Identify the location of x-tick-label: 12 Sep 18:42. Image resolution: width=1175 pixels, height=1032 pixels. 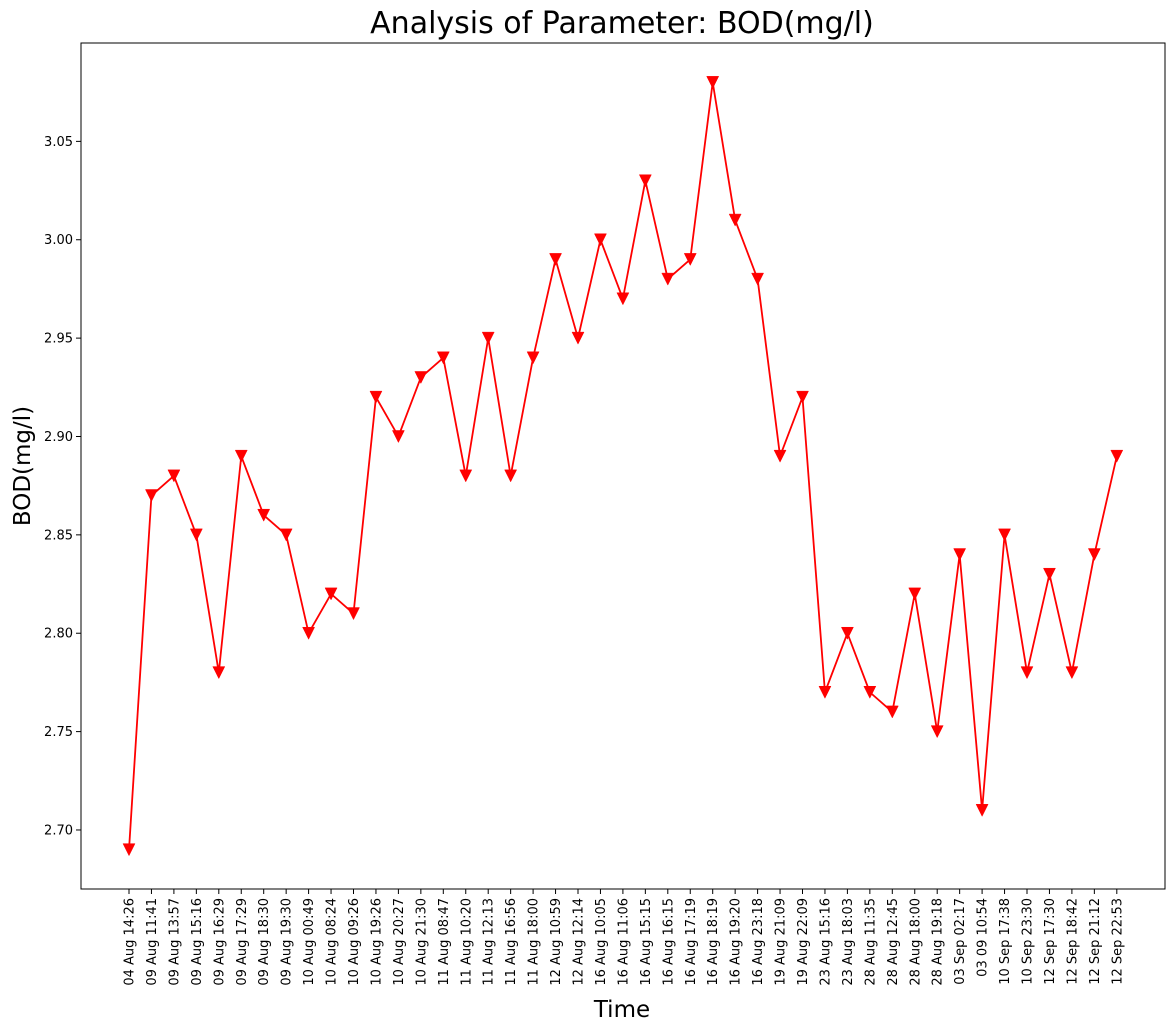
(1072, 941).